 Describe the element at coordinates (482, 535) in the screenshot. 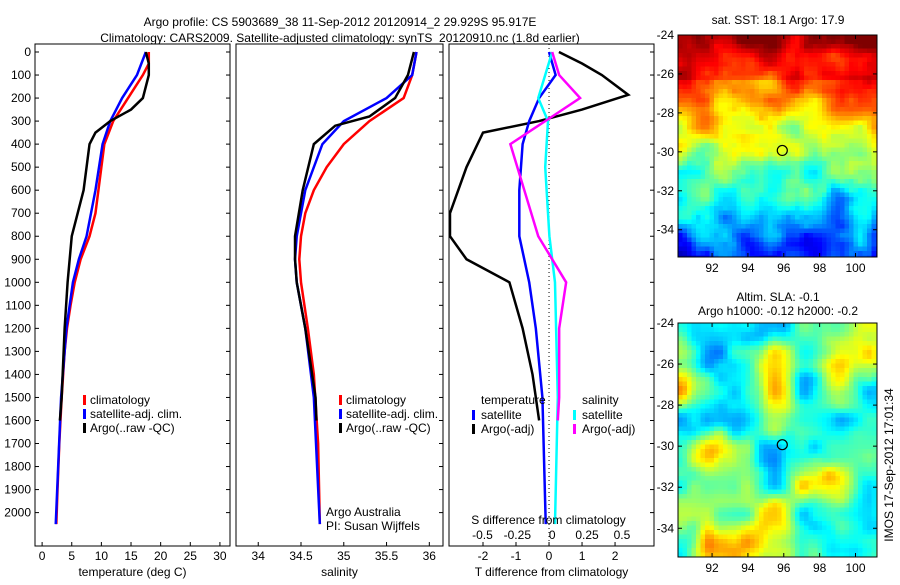

I see `x2-tick-label: -0.5` at that location.